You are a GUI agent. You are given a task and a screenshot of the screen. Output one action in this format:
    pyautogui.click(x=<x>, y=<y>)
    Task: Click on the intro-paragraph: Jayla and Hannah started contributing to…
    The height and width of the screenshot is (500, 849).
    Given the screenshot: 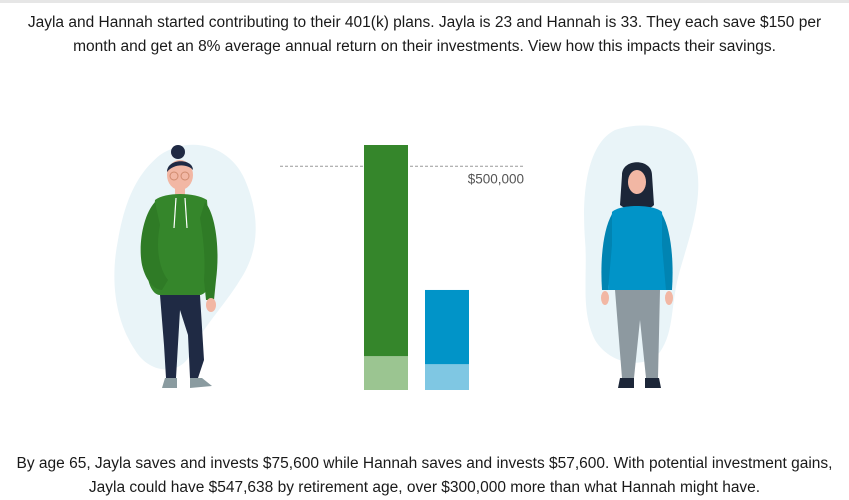 What is the action you would take?
    pyautogui.click(x=424, y=34)
    